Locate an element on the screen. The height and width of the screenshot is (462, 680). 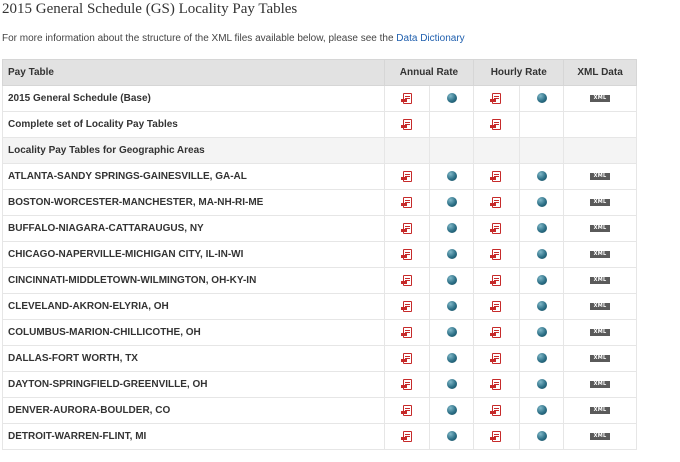
header-hourly-rate: Hourly Rate is located at coordinates (519, 72).